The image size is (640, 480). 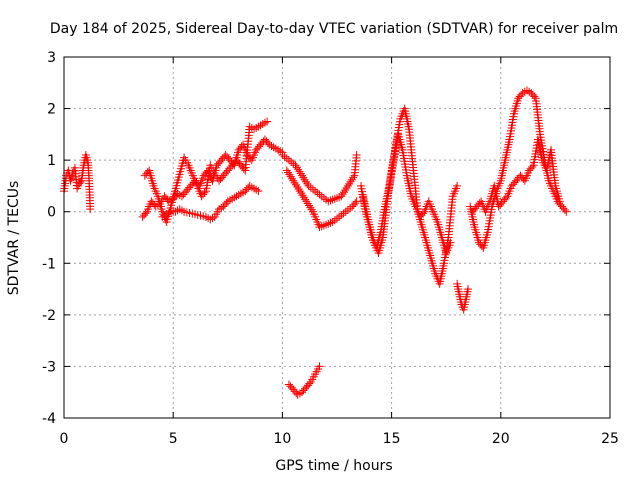 I want to click on x-tick-label: 5, so click(x=173, y=439).